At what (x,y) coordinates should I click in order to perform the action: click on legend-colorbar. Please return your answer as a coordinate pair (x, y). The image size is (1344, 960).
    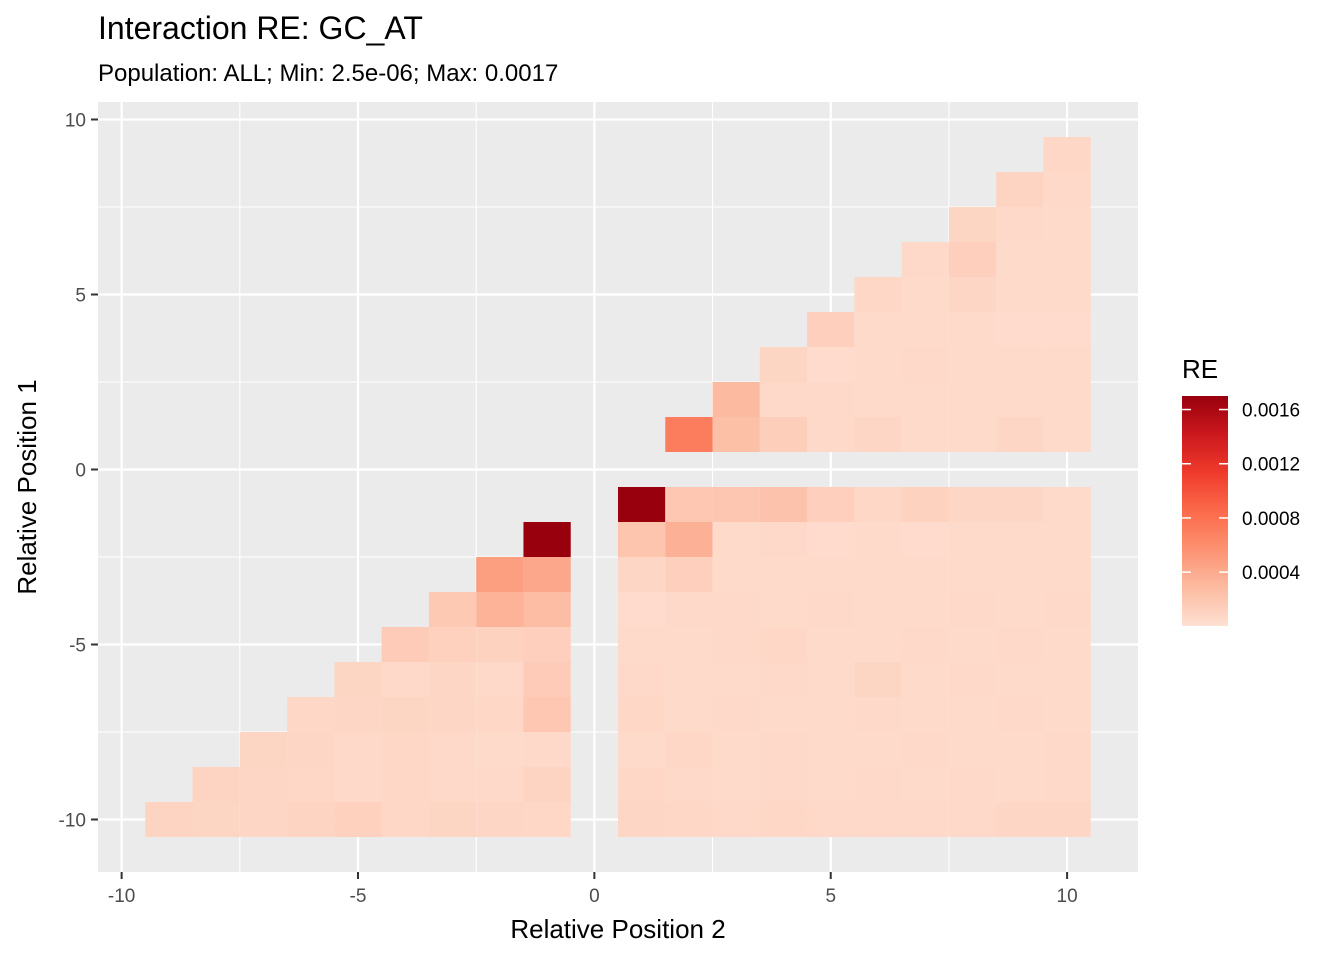
    Looking at the image, I should click on (1205, 511).